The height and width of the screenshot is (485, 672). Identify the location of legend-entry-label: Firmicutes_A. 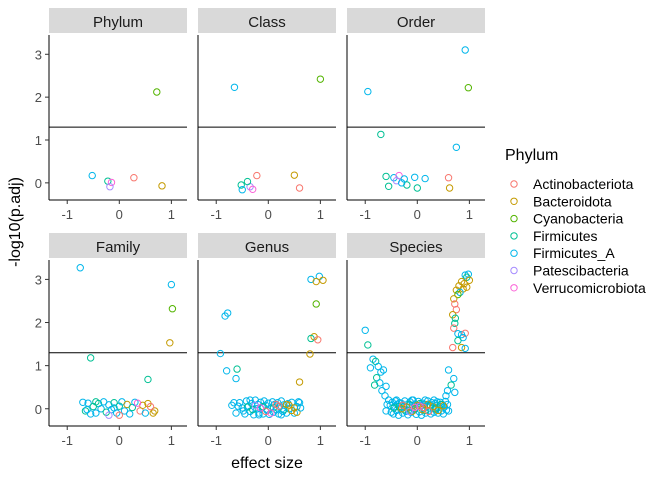
(574, 253).